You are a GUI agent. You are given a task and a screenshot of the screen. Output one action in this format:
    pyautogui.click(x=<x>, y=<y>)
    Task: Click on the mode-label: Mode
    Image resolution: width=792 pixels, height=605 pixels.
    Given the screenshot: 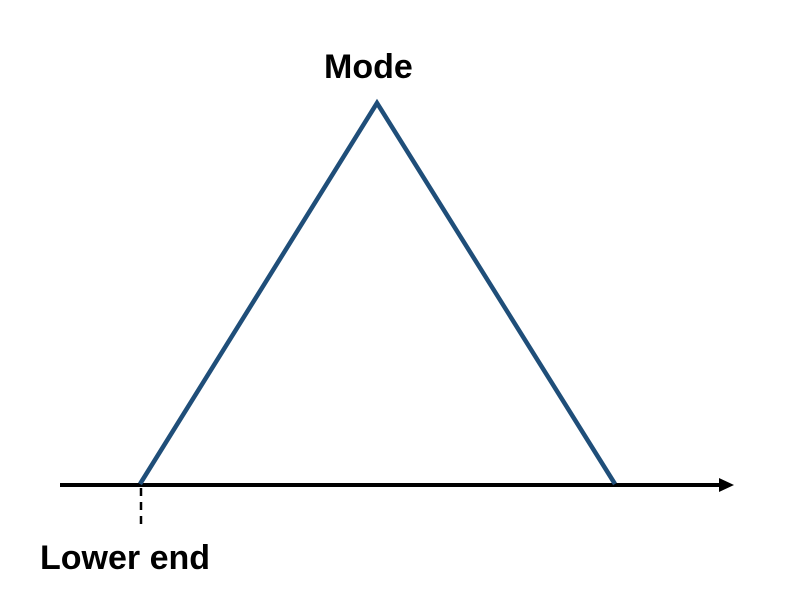 What is the action you would take?
    pyautogui.click(x=368, y=67)
    